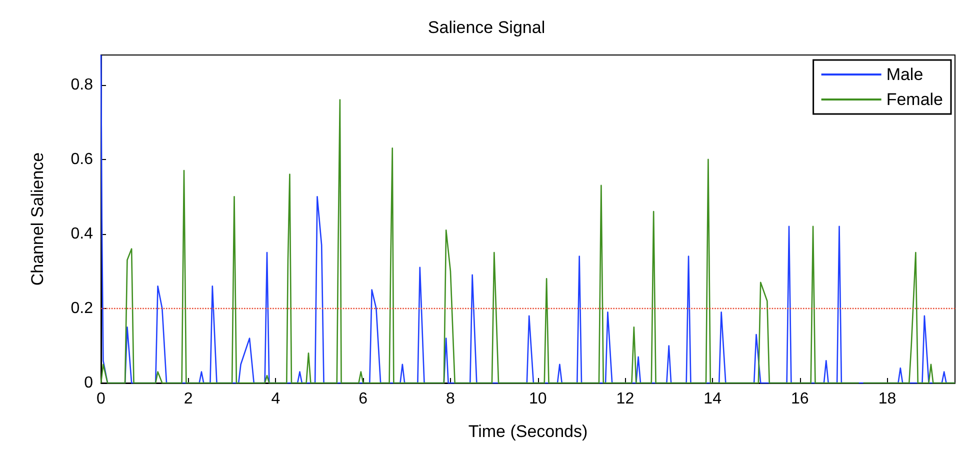 The image size is (973, 462). Describe the element at coordinates (363, 399) in the screenshot. I see `x-tick-label: 6` at that location.